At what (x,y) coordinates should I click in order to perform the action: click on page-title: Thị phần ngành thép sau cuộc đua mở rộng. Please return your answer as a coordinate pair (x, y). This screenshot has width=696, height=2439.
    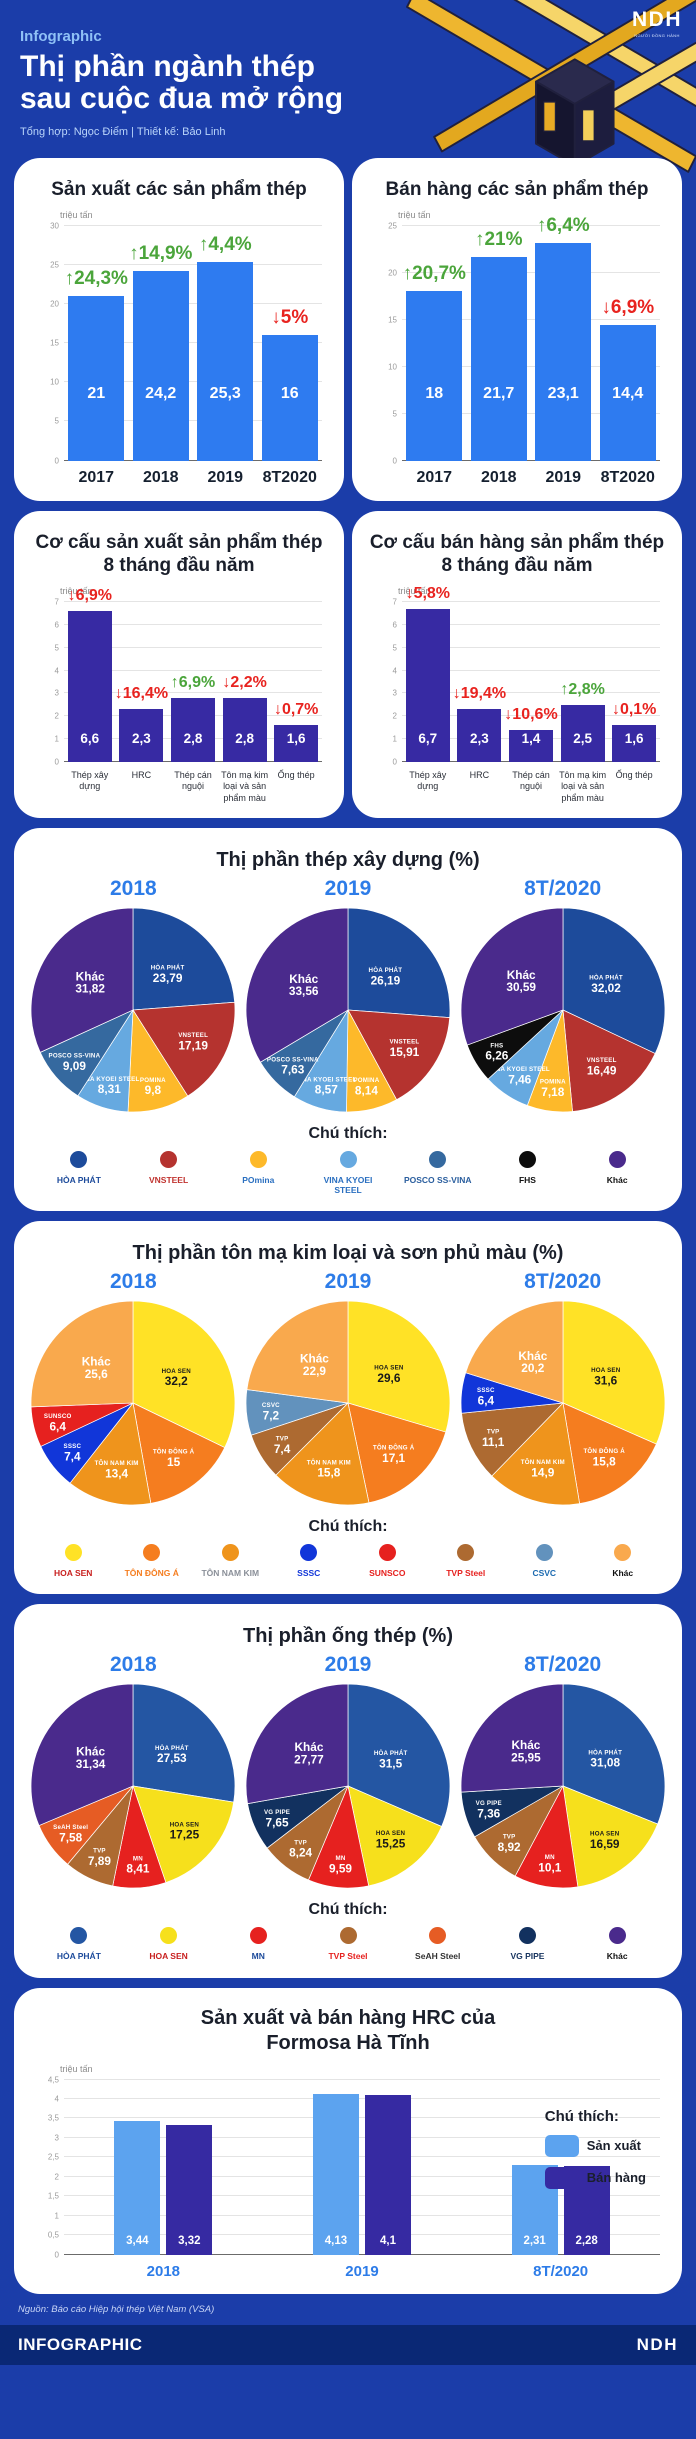
    Looking at the image, I should click on (230, 83).